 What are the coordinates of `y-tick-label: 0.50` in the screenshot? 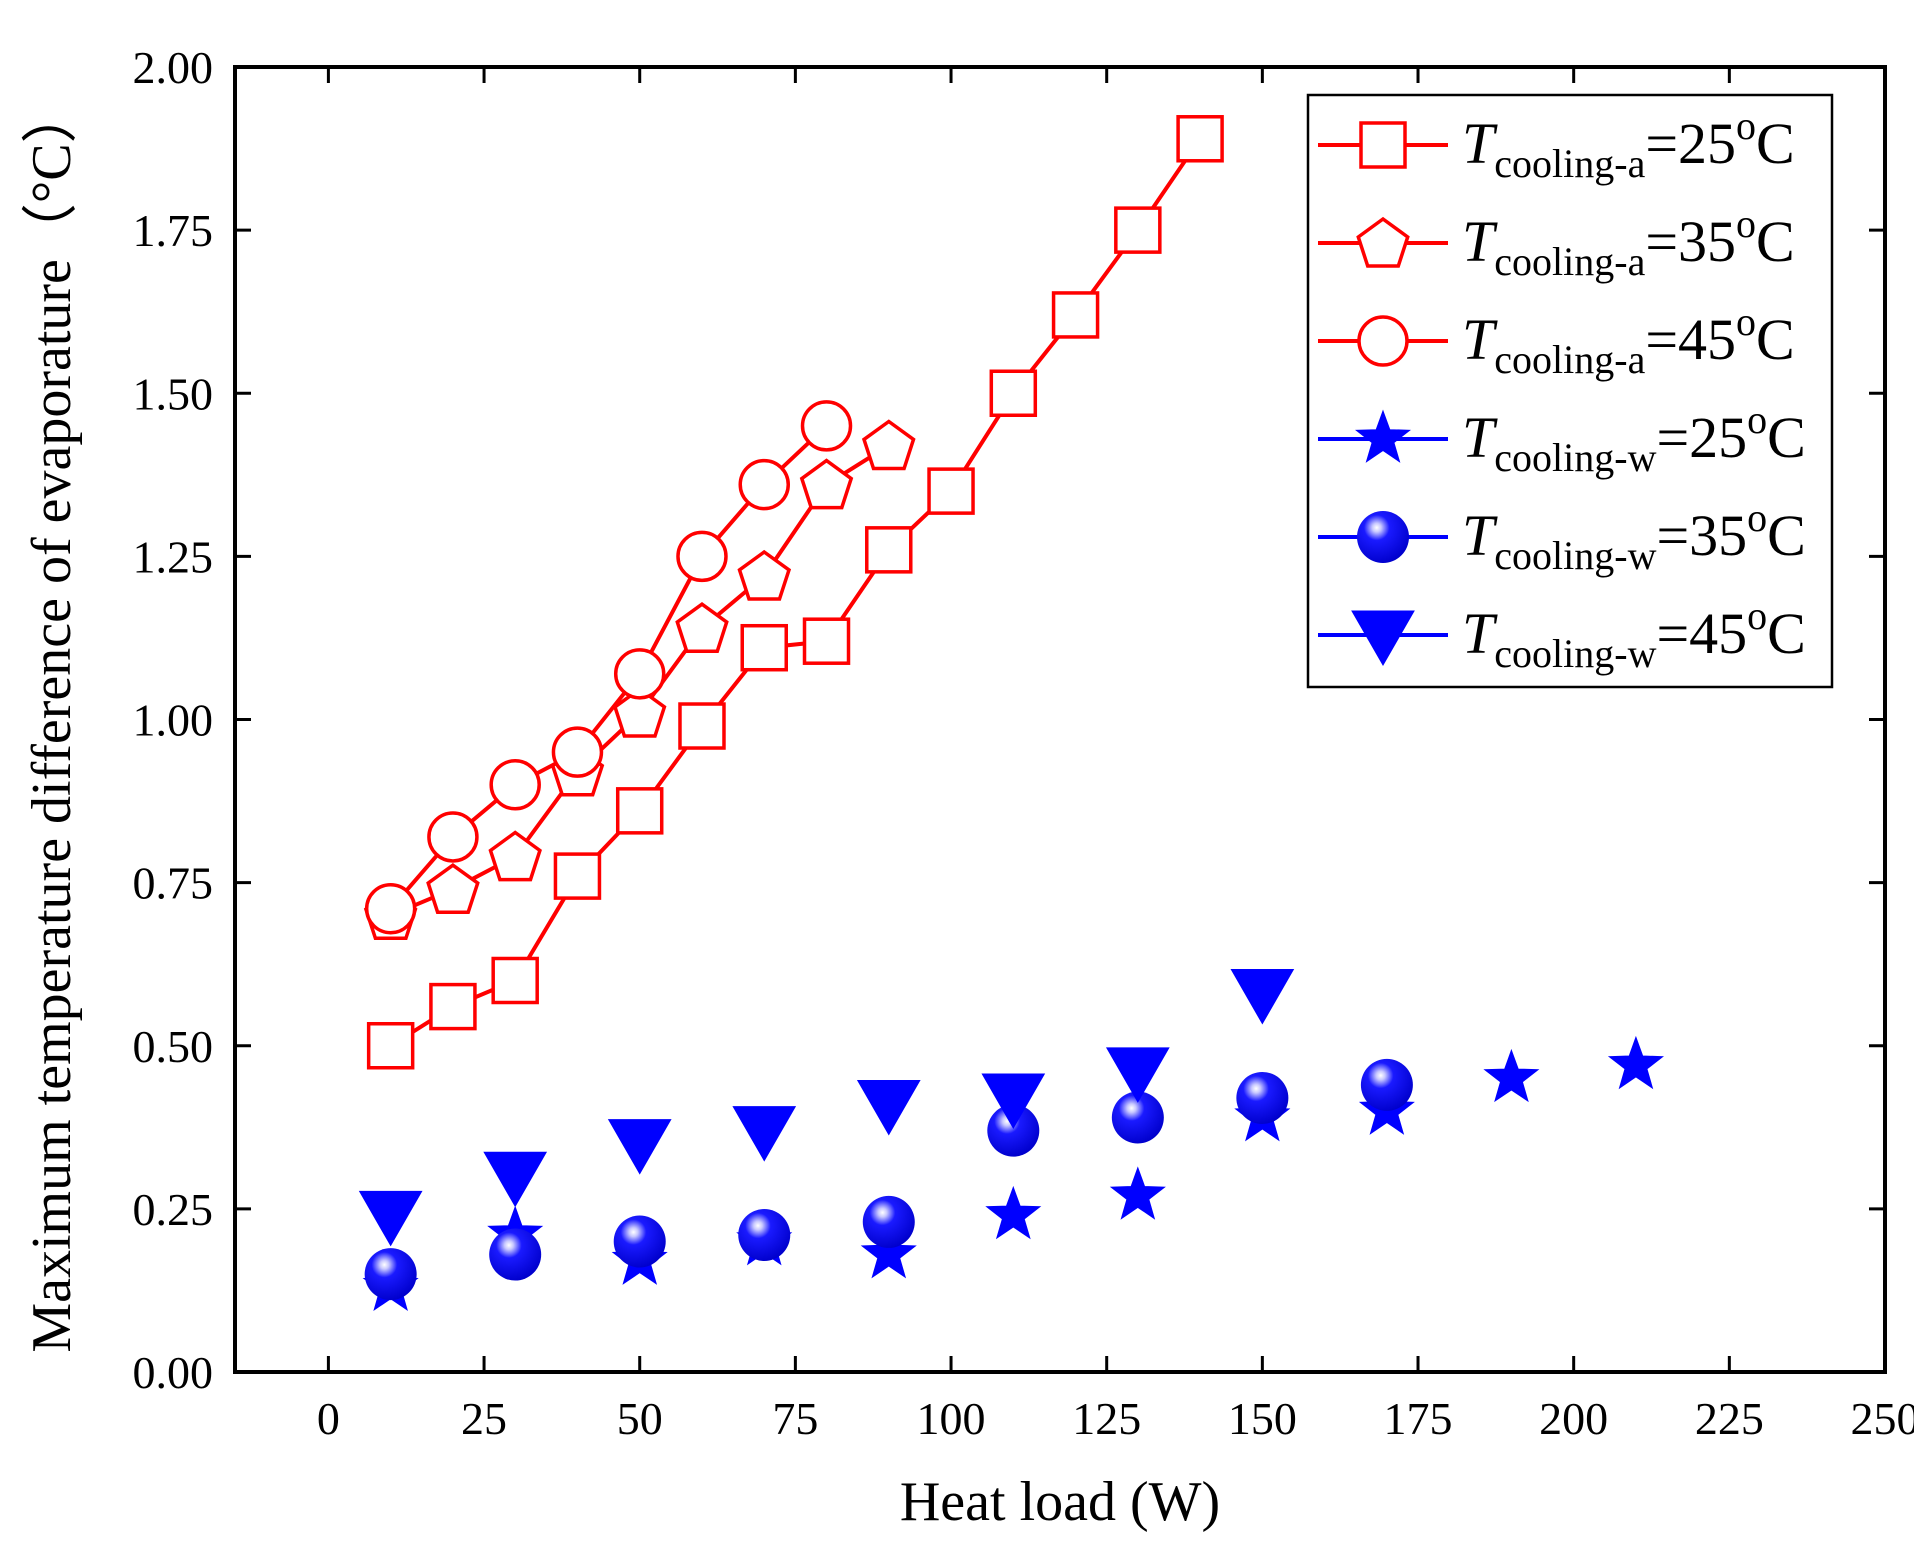 It's located at (173, 1046).